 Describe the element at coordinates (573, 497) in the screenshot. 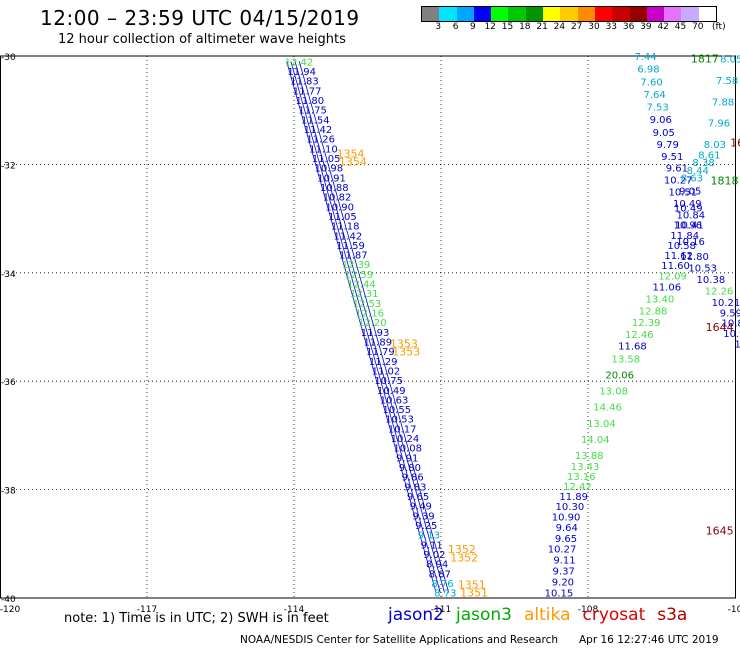

I see `wave-height-label: 11.89` at that location.